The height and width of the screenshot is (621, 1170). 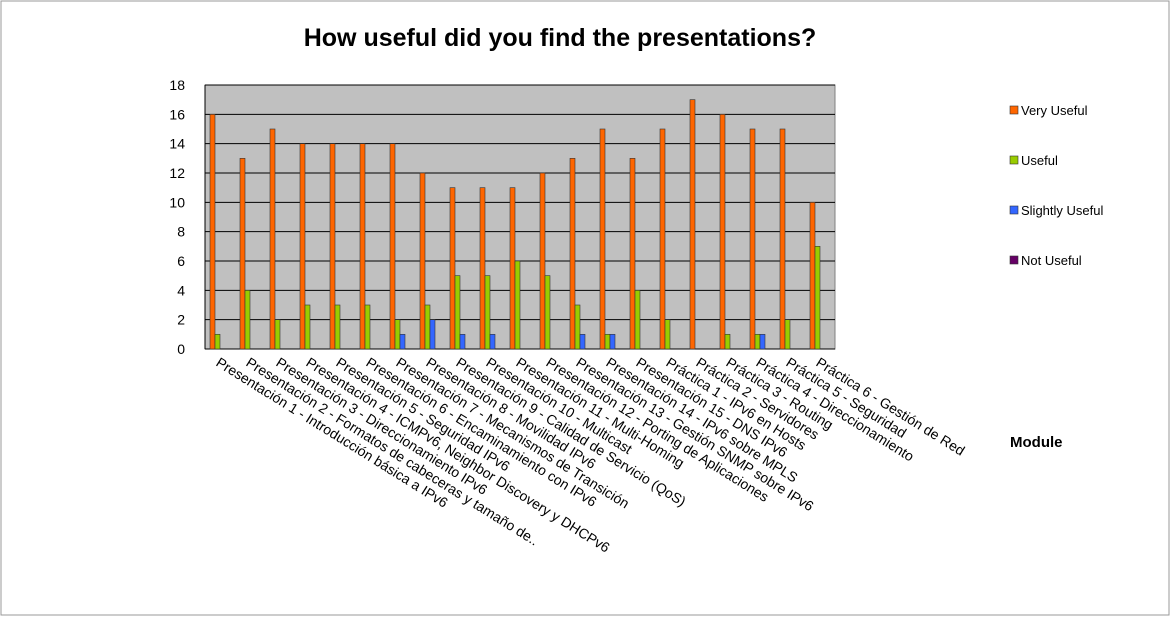 What do you see at coordinates (177, 202) in the screenshot?
I see `y-tick-label: 10` at bounding box center [177, 202].